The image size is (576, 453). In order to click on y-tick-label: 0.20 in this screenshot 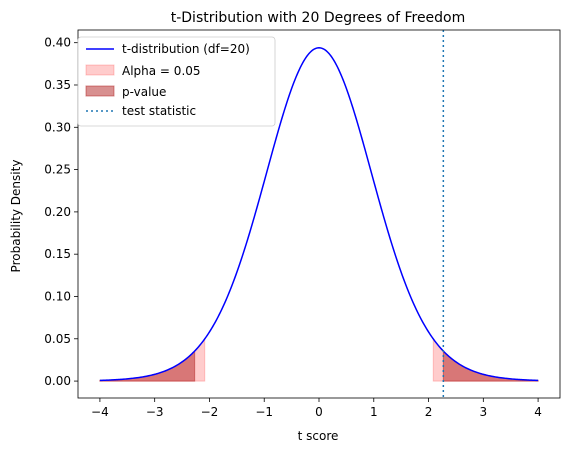, I will do `click(57, 212)`.